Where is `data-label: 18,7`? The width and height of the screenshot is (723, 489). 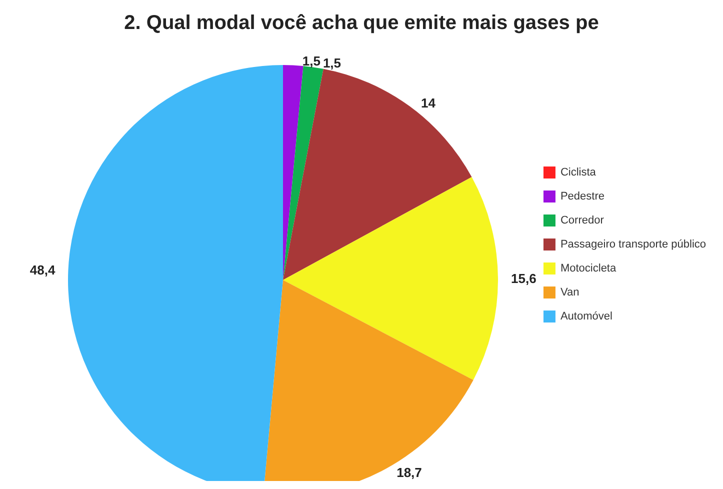
data-label: 18,7 is located at coordinates (409, 472).